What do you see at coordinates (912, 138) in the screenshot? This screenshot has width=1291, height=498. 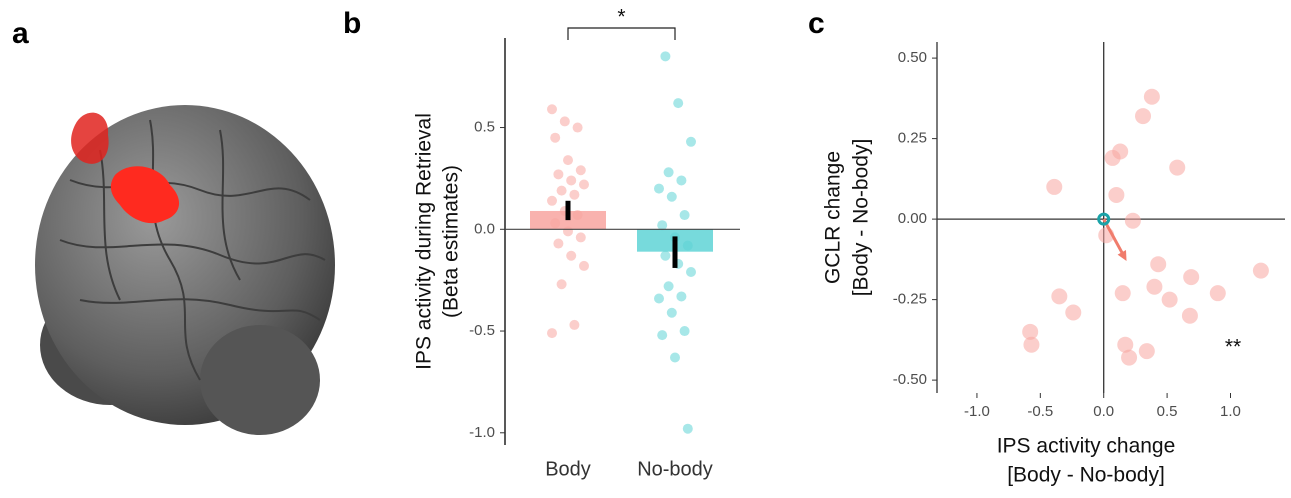 I see `y-tick-label: 0.25` at bounding box center [912, 138].